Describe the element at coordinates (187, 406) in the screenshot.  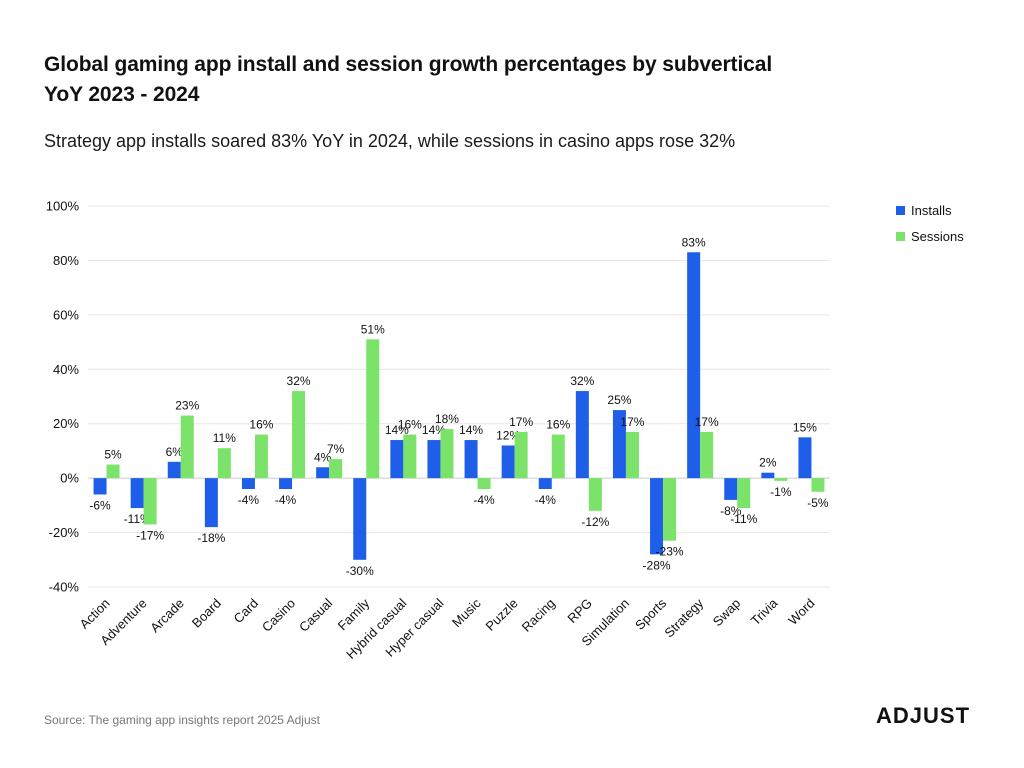
I see `sessions-data-label: 23%` at that location.